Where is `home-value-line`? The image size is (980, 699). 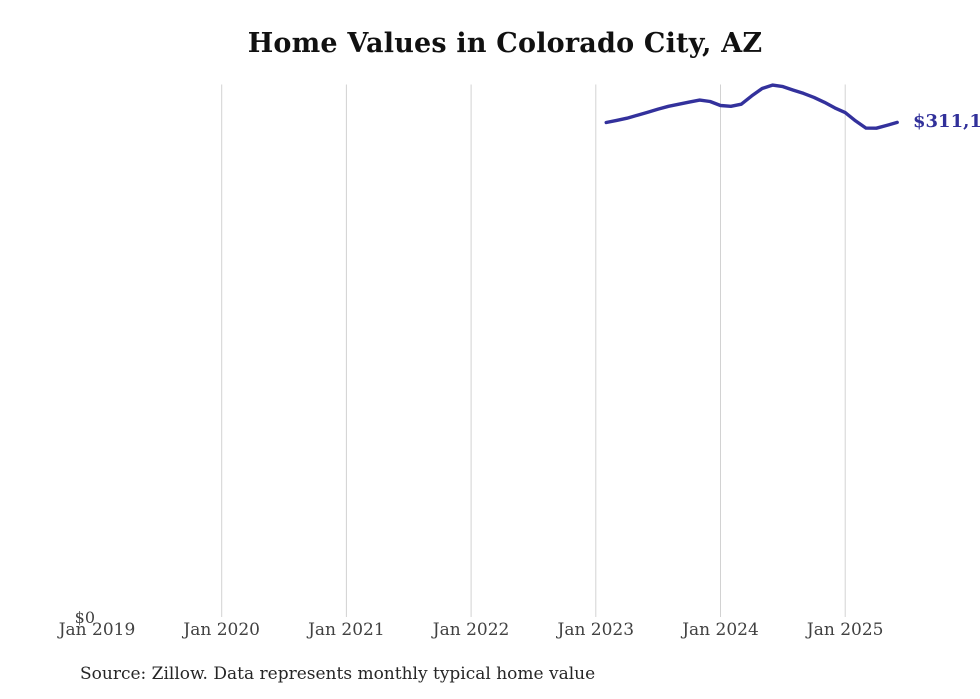 home-value-line is located at coordinates (751, 106).